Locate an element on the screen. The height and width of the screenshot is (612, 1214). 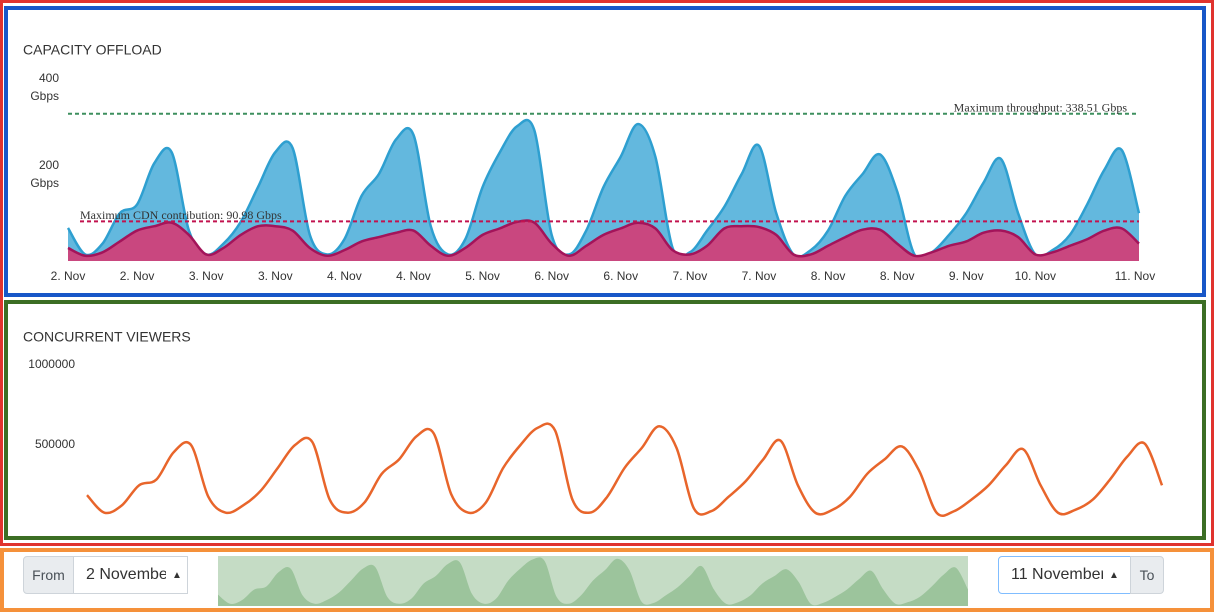
to-select: 11 November ▲︎ is located at coordinates (1064, 575).